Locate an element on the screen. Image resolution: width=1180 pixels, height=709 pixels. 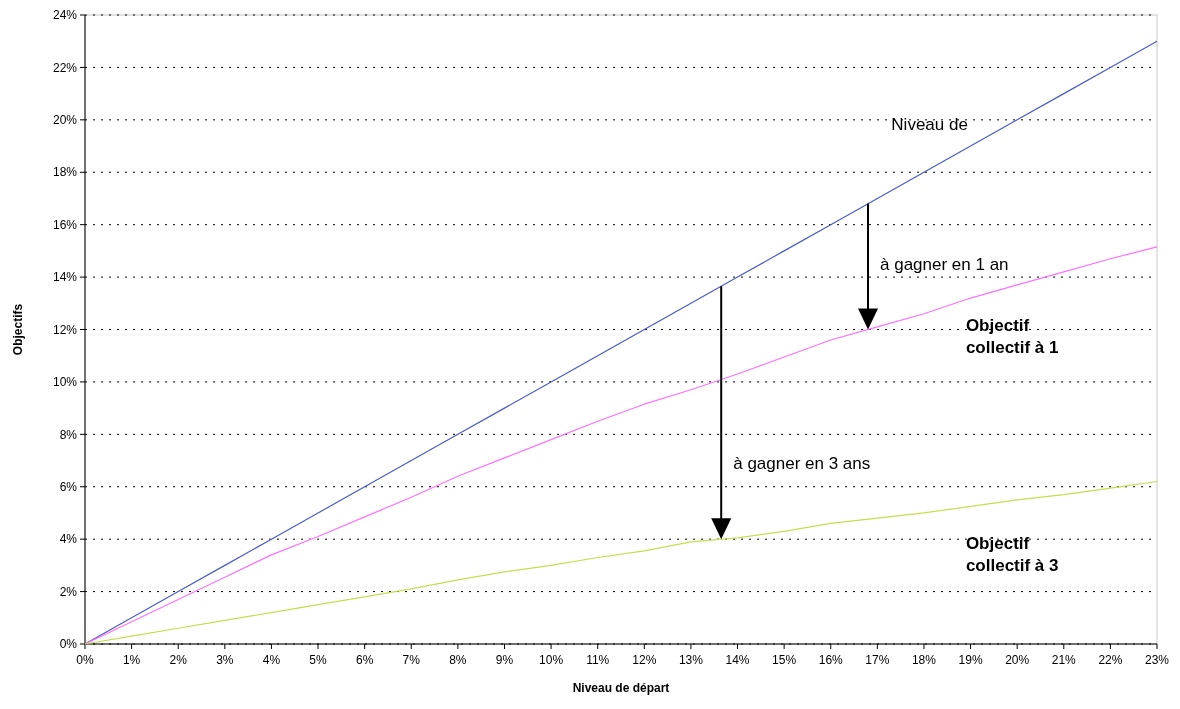
y-tick-label: 0% is located at coordinates (68, 644).